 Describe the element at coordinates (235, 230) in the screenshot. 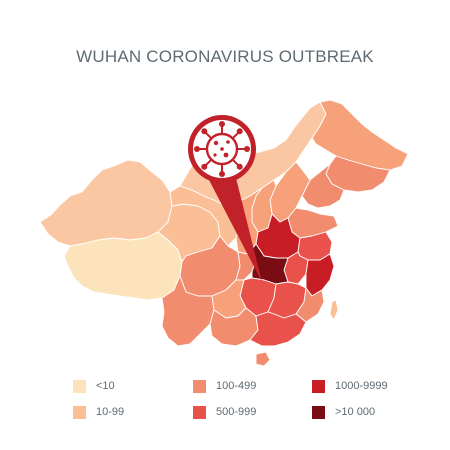

I see `location-pin` at that location.